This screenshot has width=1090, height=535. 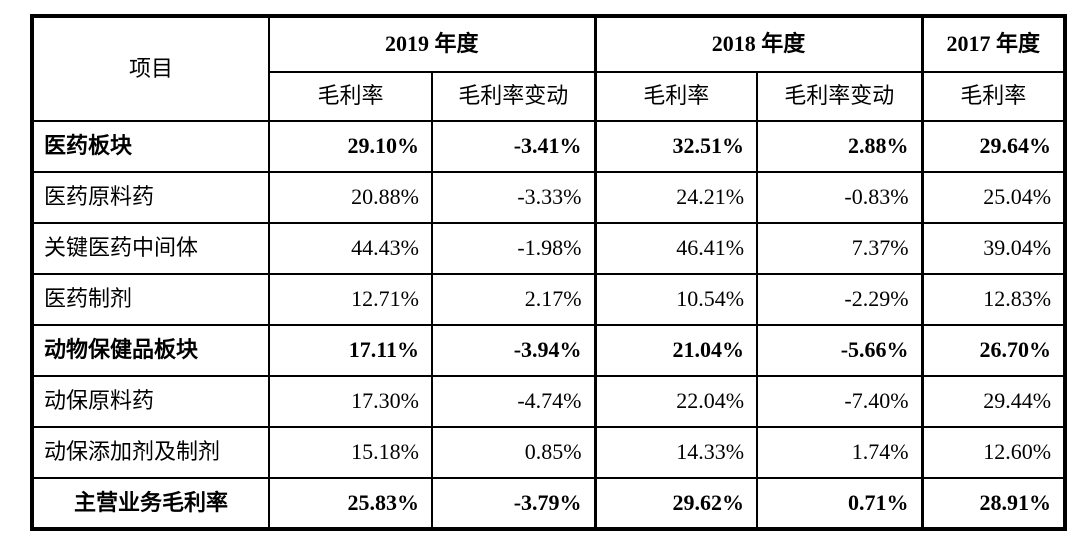 What do you see at coordinates (676, 146) in the screenshot?
I see `cell-2018-margin: 32.51%` at bounding box center [676, 146].